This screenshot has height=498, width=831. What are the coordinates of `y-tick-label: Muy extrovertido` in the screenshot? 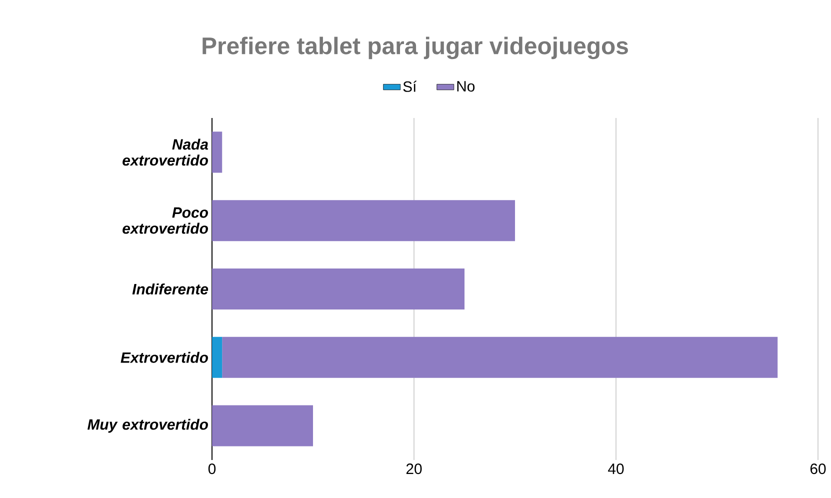 It's located at (148, 425).